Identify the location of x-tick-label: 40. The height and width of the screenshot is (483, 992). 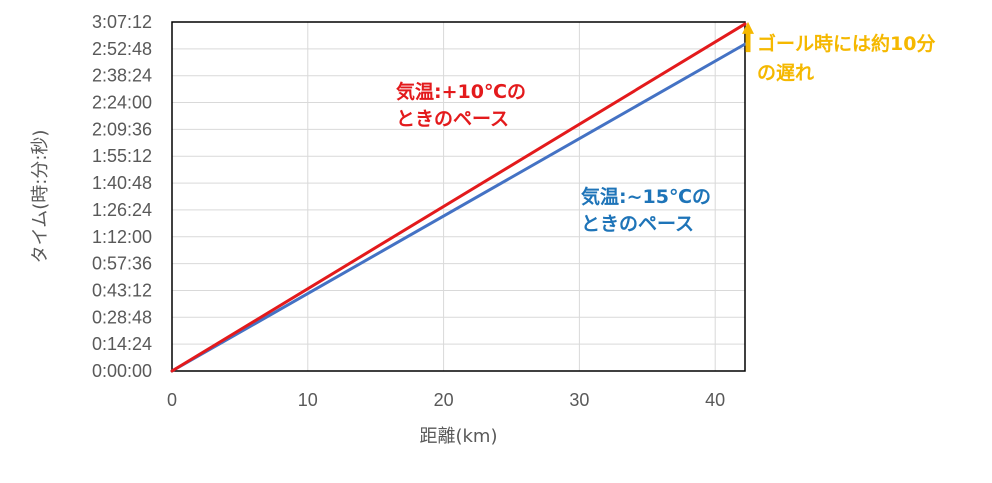
(715, 400).